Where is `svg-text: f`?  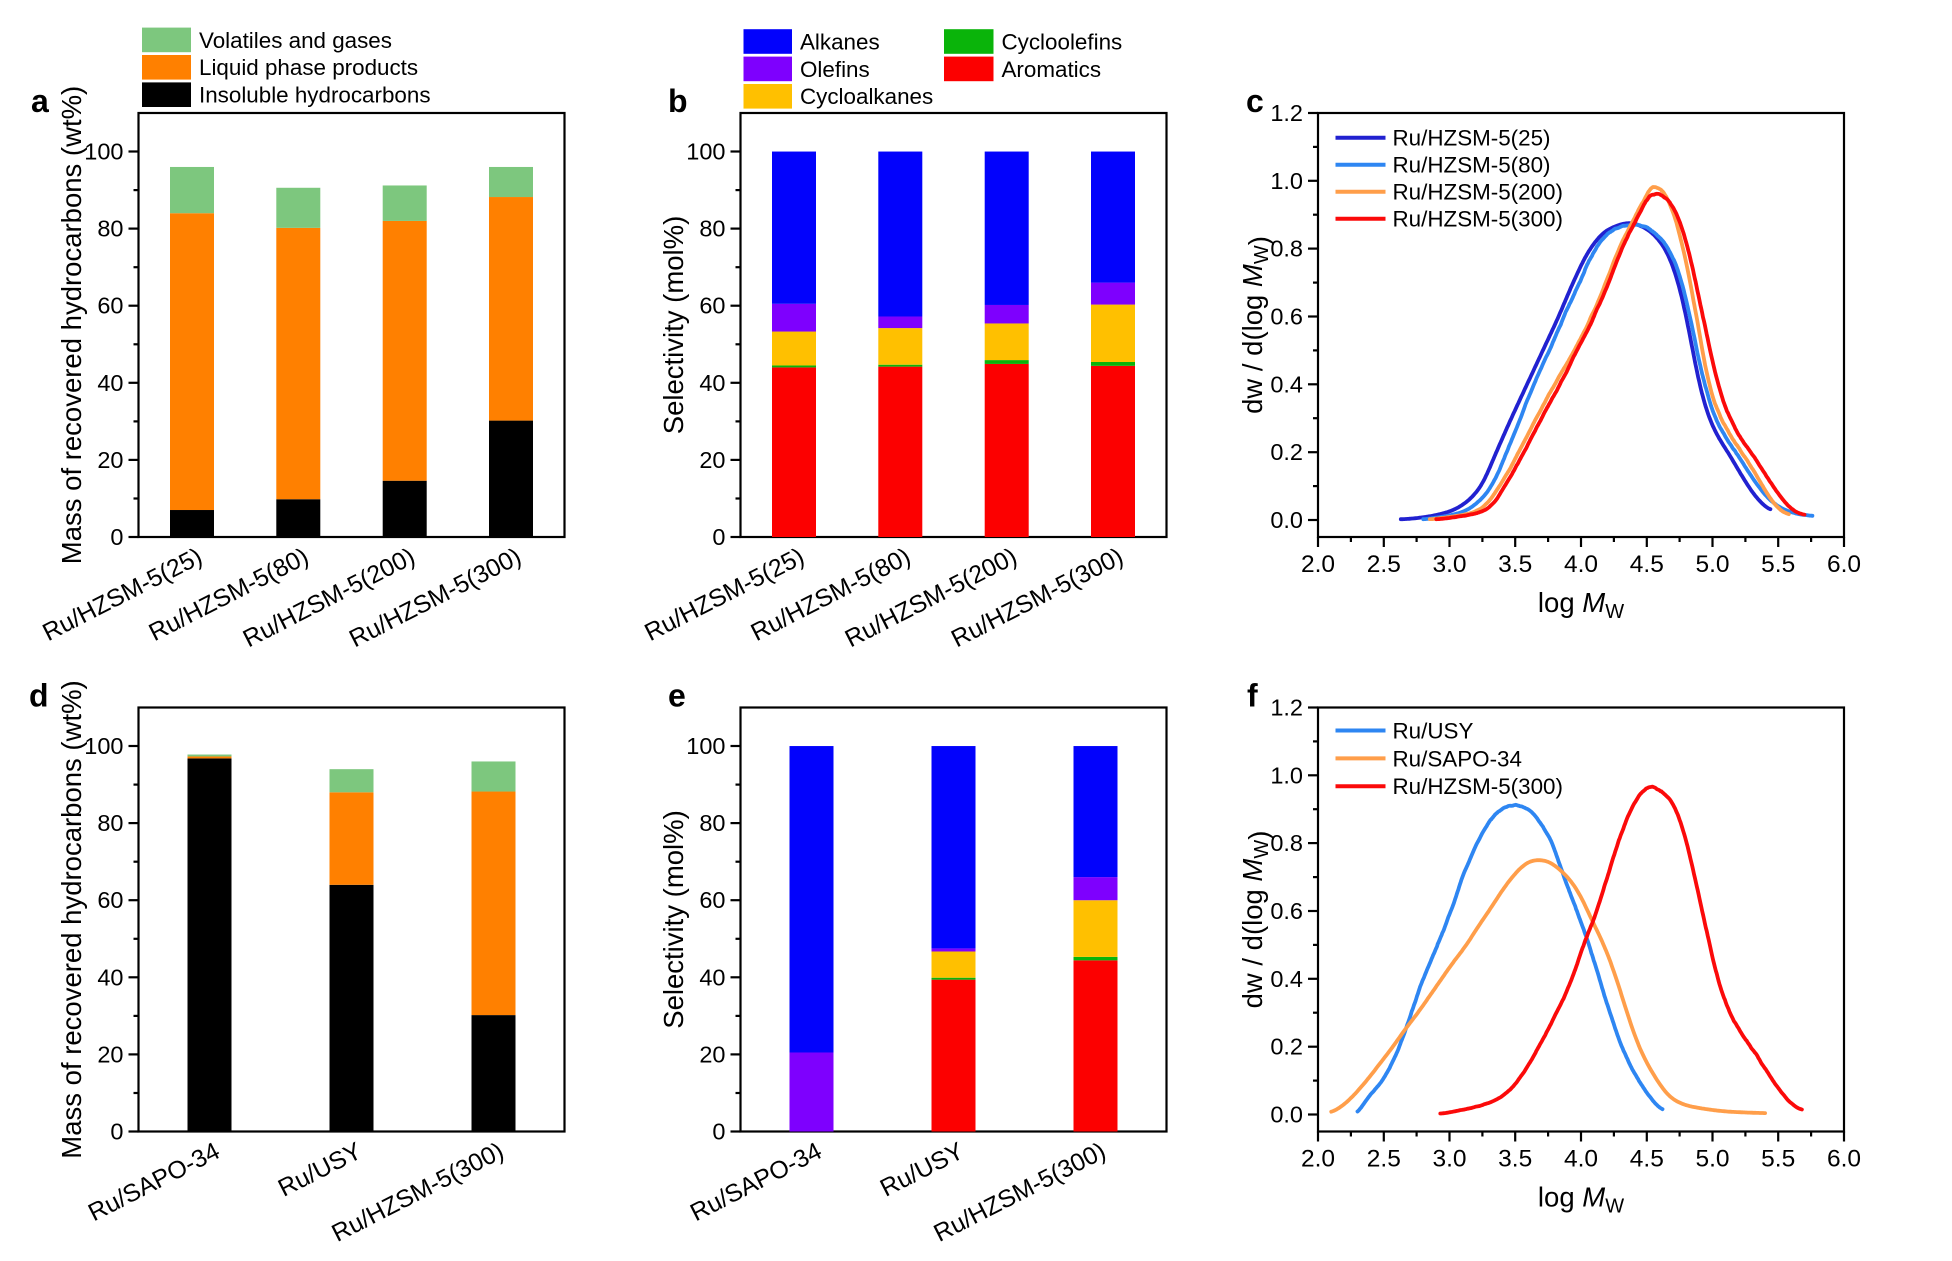 svg-text: f is located at coordinates (1252, 696).